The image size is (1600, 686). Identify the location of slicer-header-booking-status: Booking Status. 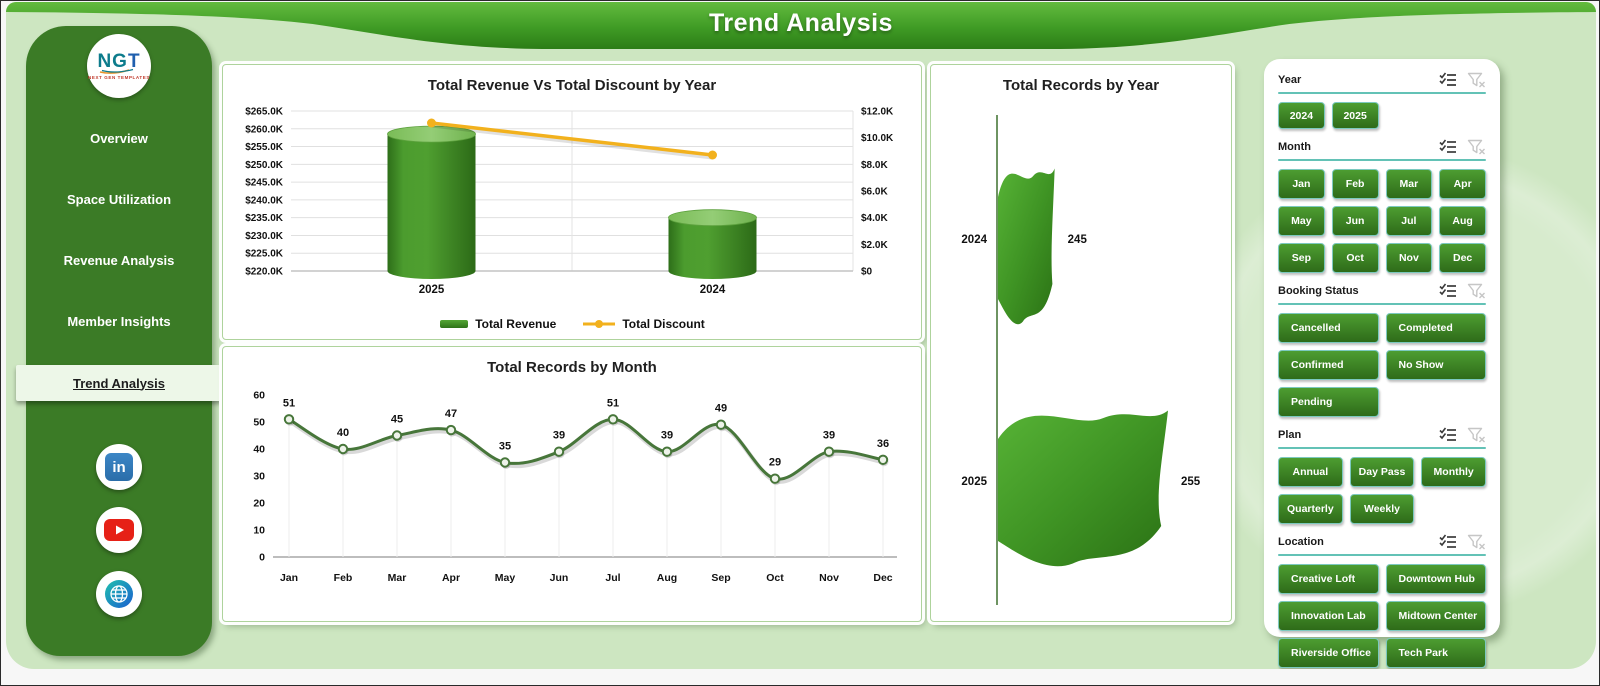
(1382, 291).